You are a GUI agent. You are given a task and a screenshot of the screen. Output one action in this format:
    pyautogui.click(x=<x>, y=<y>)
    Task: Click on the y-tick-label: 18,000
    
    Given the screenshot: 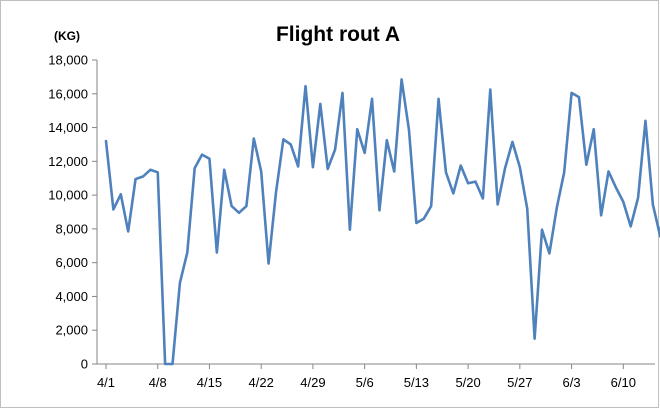 What is the action you would take?
    pyautogui.click(x=68, y=60)
    